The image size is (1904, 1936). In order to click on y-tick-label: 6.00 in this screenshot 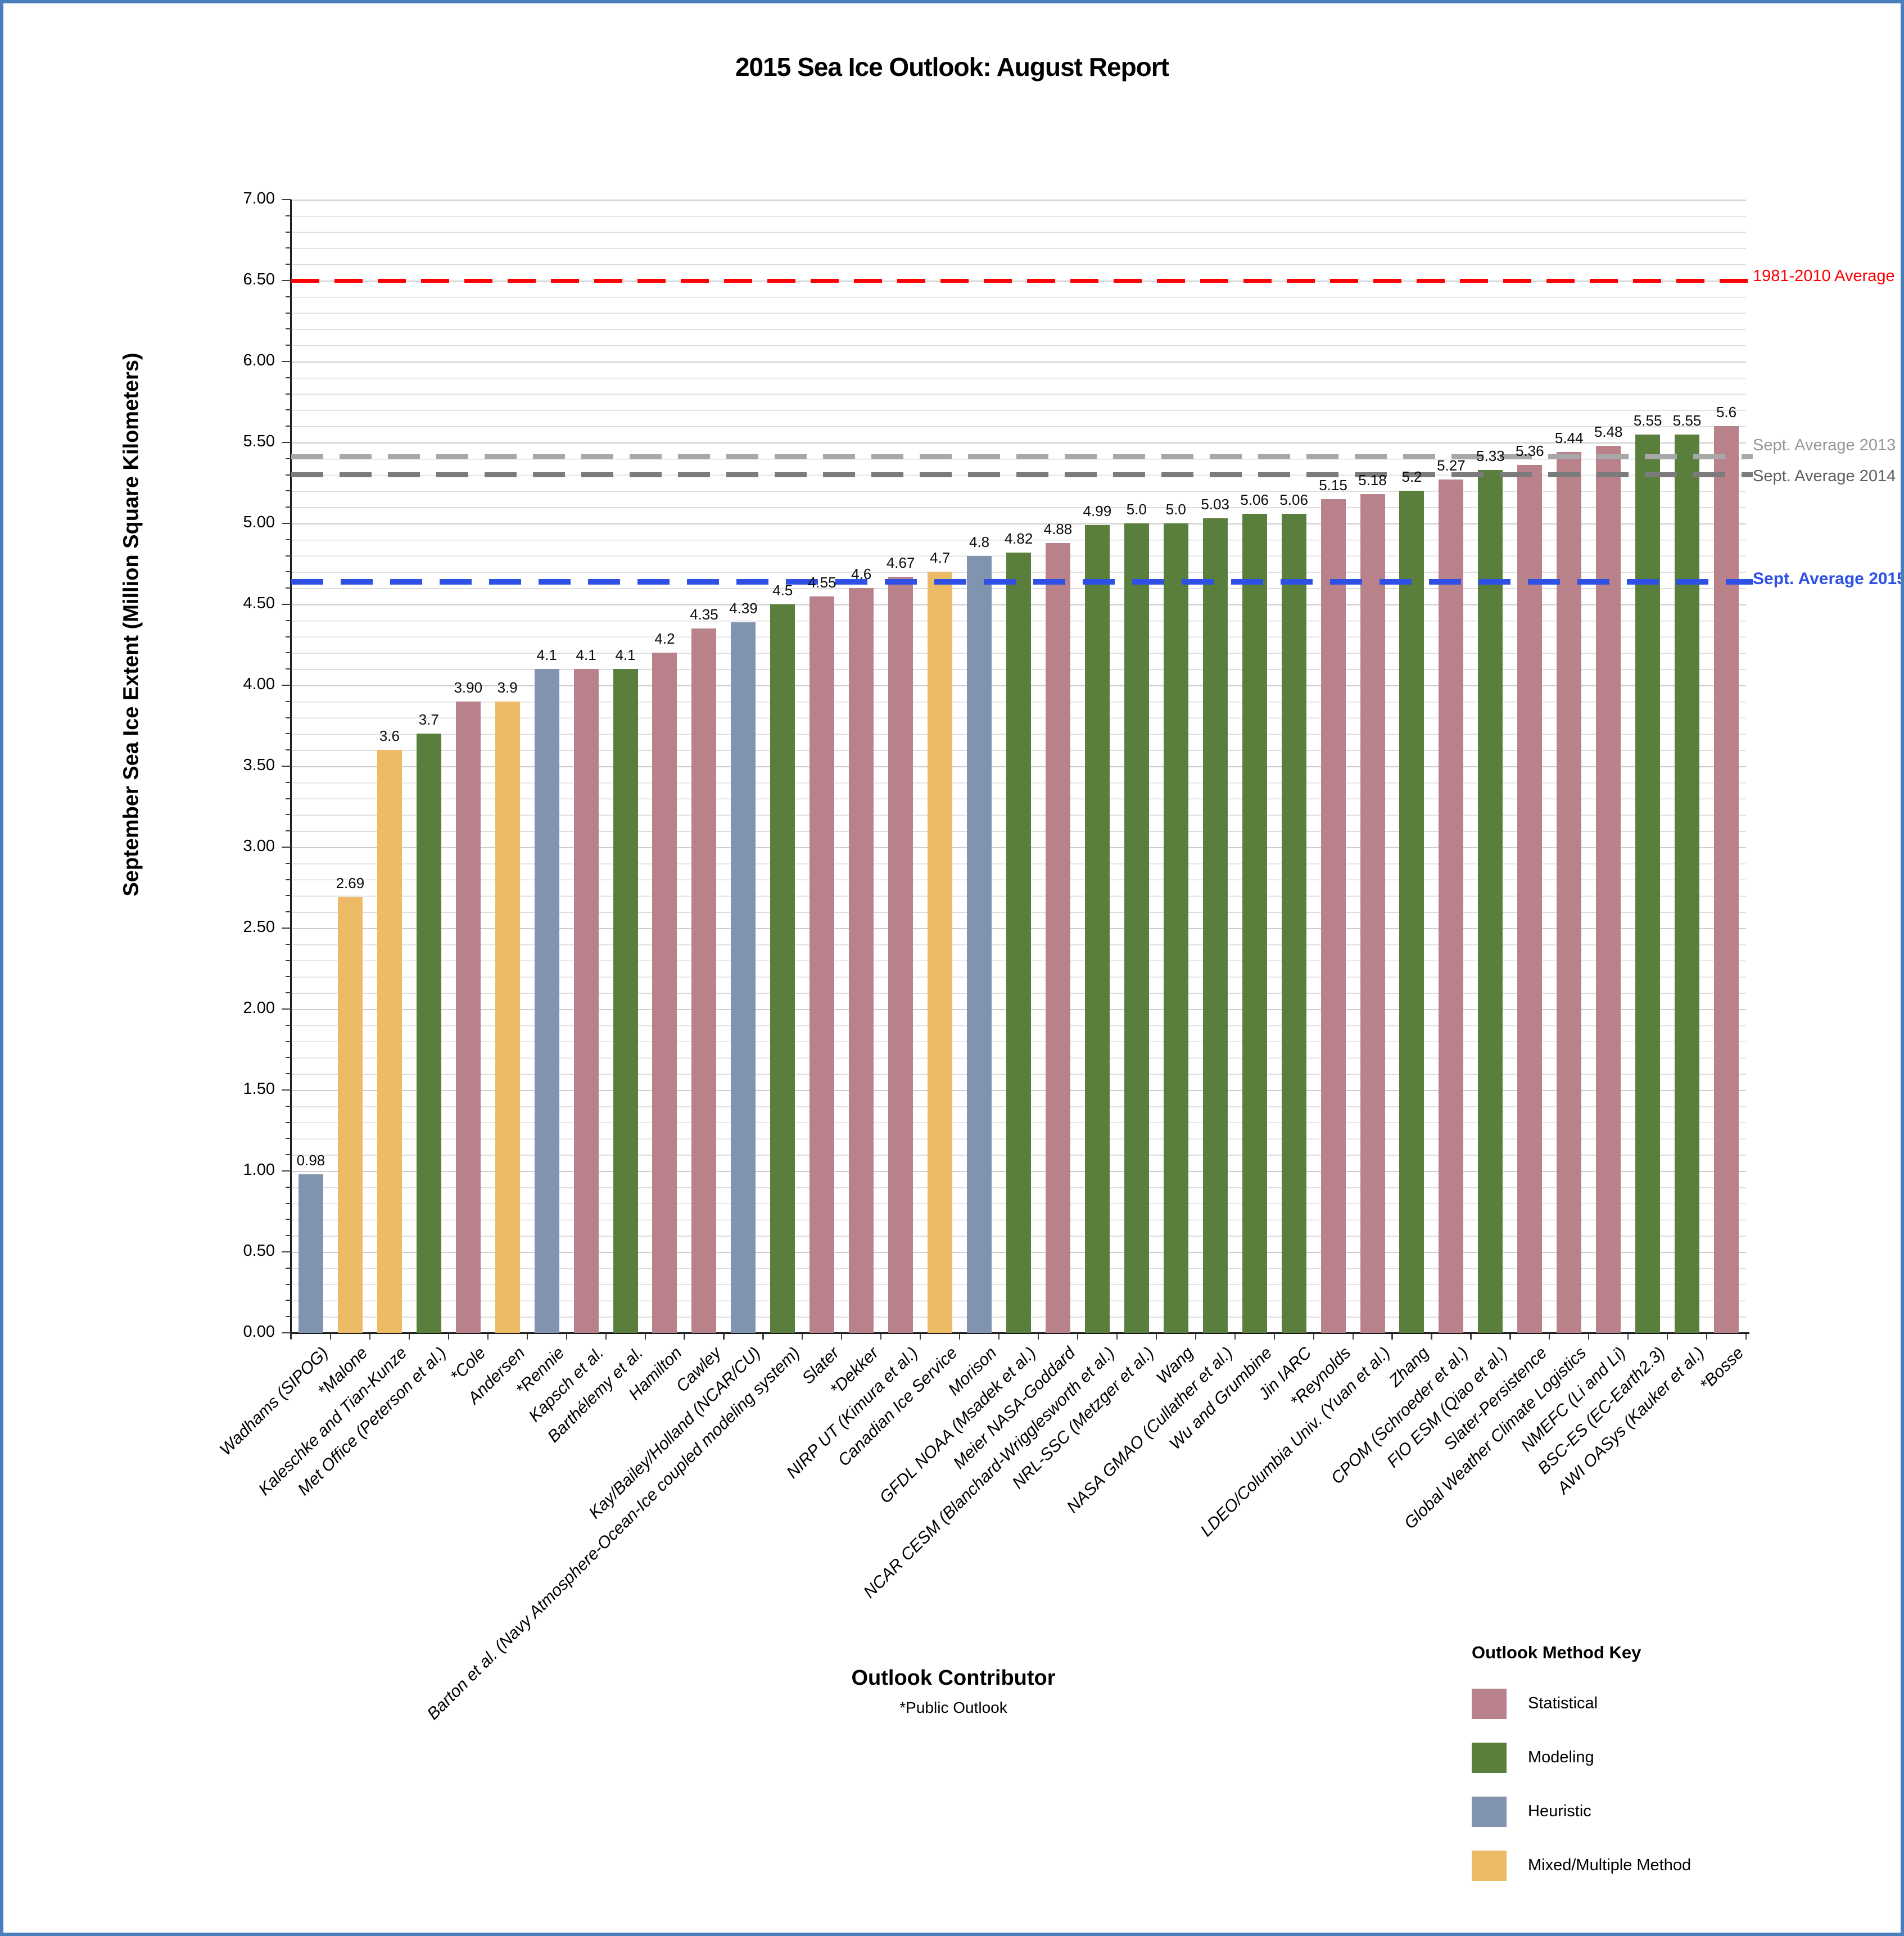, I will do `click(259, 360)`.